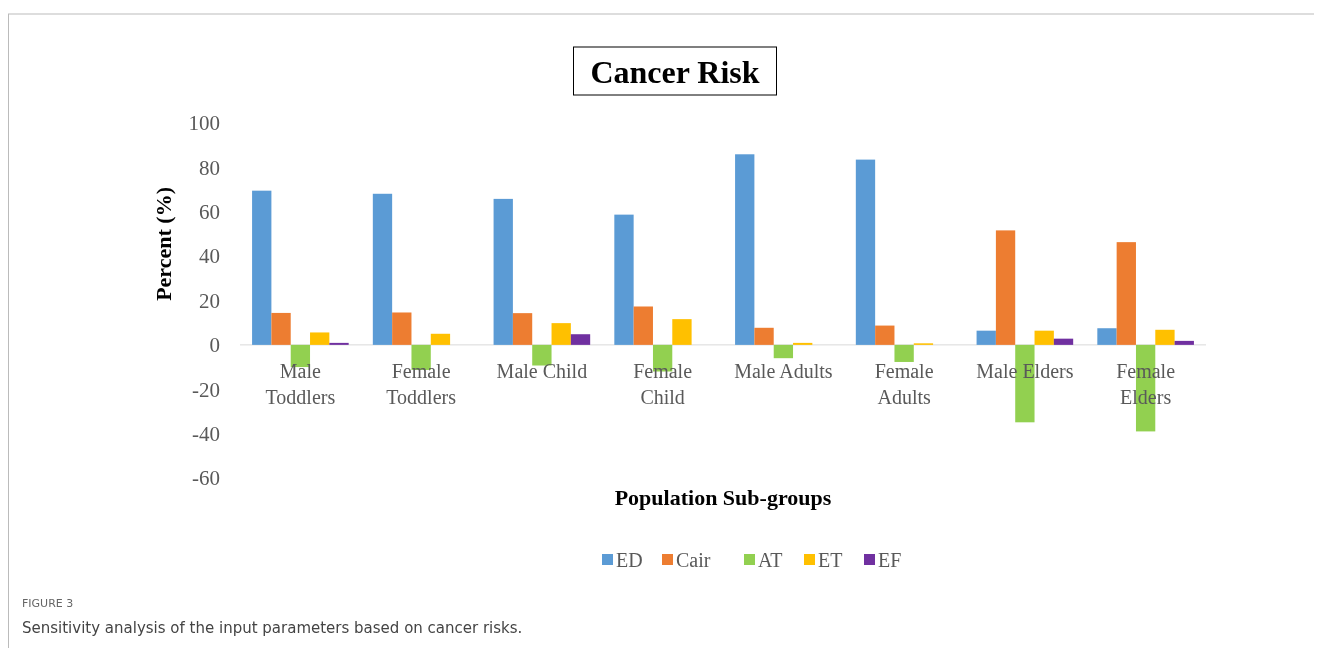 The width and height of the screenshot is (1322, 656). I want to click on chart-title: Cancer Risk, so click(675, 72).